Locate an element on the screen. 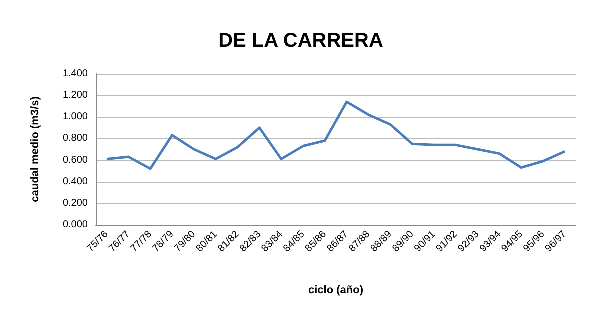 The height and width of the screenshot is (315, 602). y-axis-title: caudal medio (m3/s) is located at coordinates (36, 149).